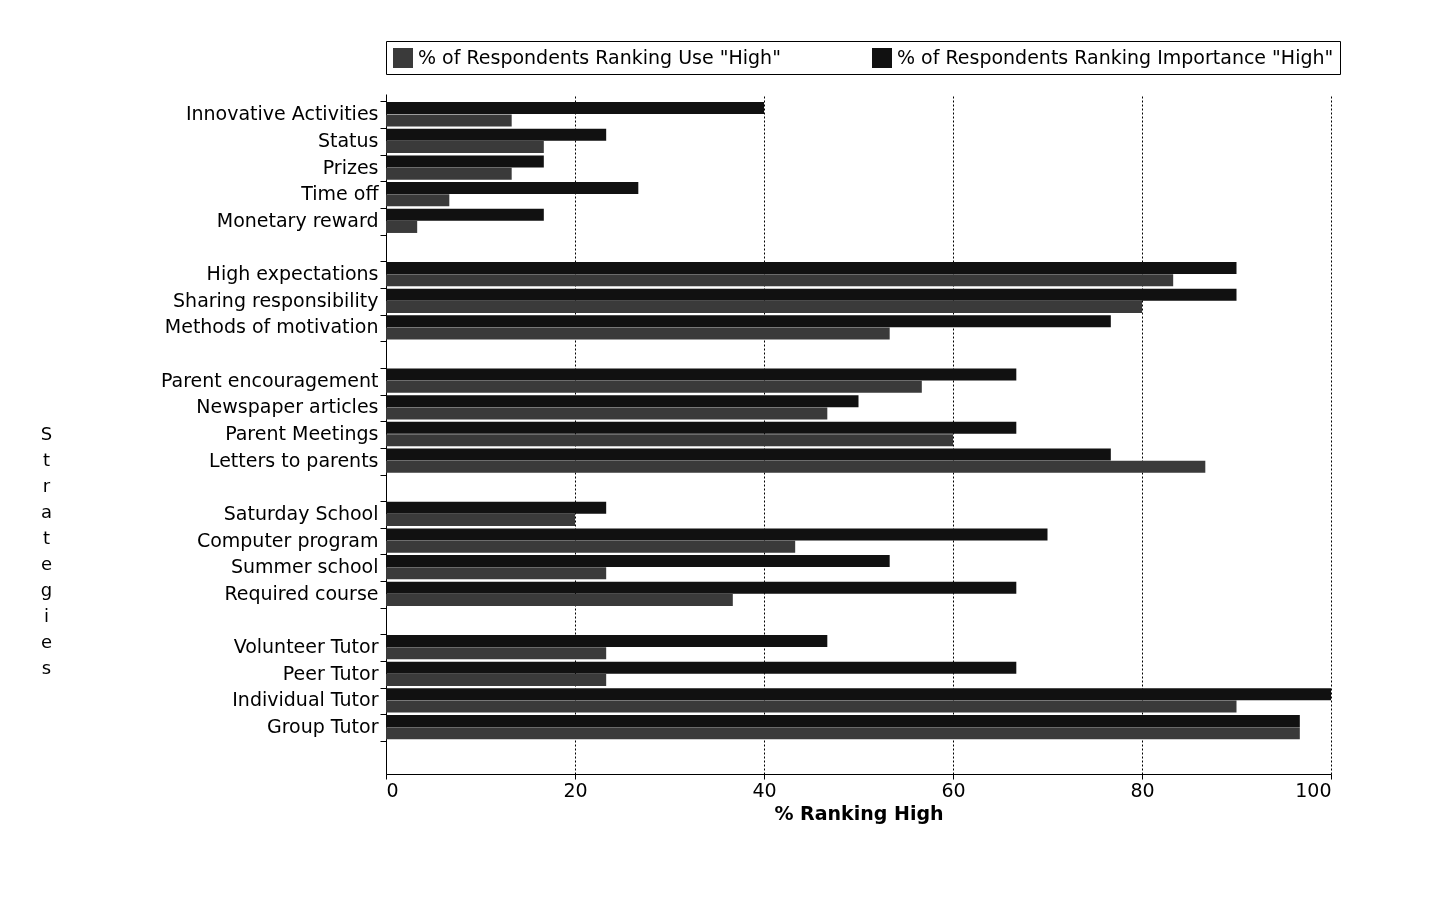 The width and height of the screenshot is (1429, 910). I want to click on y-tick-label: Summer school, so click(304, 566).